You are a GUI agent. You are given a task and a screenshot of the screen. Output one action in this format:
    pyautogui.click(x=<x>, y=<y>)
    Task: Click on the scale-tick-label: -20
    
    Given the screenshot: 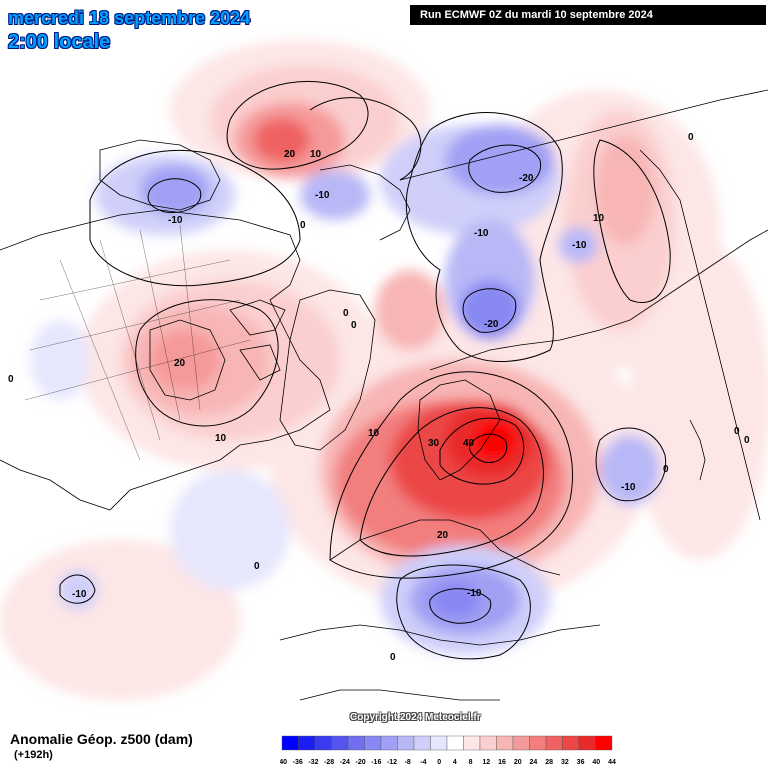 What is the action you would take?
    pyautogui.click(x=361, y=762)
    